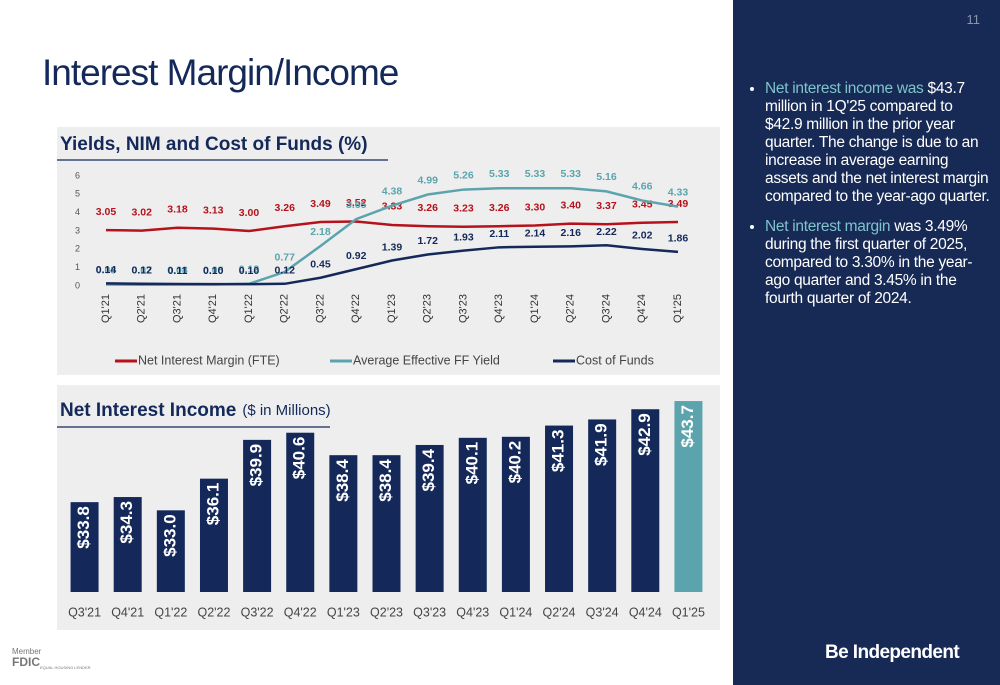 The image size is (1000, 685). What do you see at coordinates (426, 360) in the screenshot?
I see `legend-label: Average Effective FF Yield` at bounding box center [426, 360].